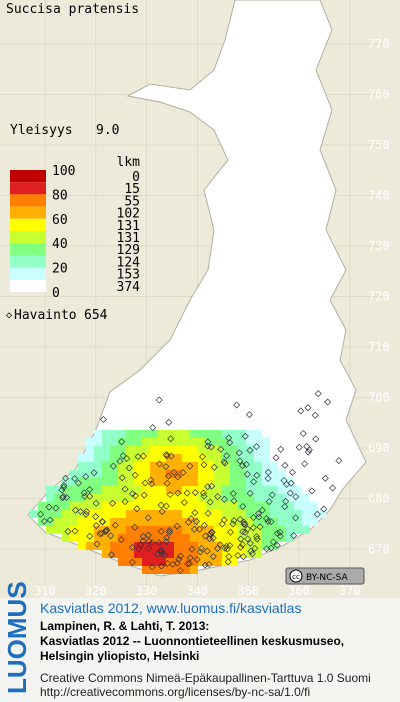  I want to click on legend-scale-label: 20, so click(60, 269).